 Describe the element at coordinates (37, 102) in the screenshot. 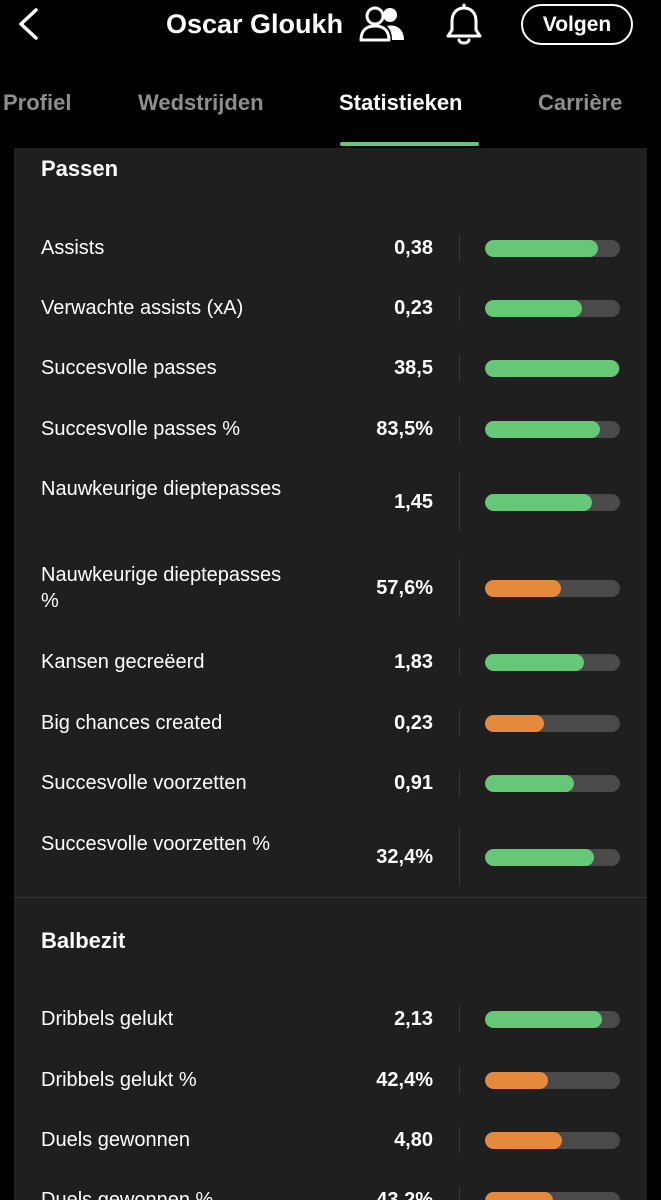

I see `tab-profile: Profiel` at that location.